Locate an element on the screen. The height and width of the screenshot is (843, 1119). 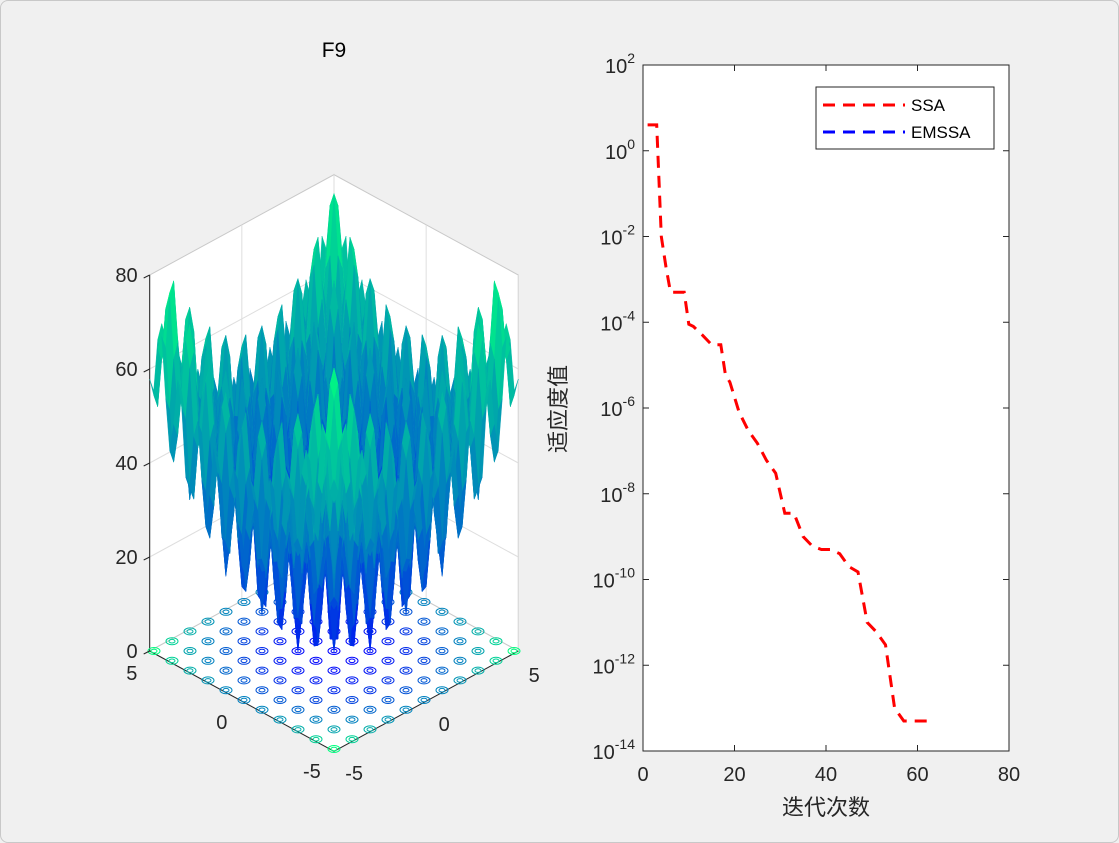
x-tick-label: 0 is located at coordinates (444, 725).